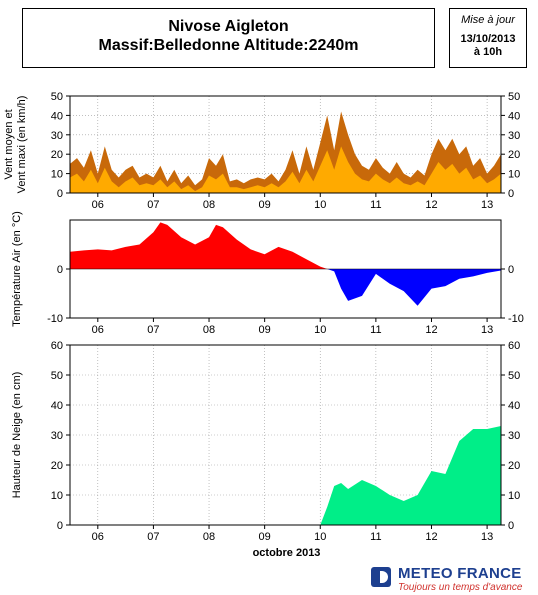 The height and width of the screenshot is (595, 538). I want to click on snow-area, so click(285, 475).